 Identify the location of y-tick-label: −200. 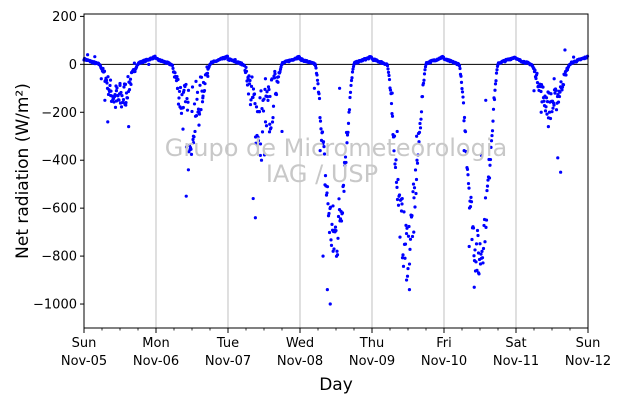
(59, 113).